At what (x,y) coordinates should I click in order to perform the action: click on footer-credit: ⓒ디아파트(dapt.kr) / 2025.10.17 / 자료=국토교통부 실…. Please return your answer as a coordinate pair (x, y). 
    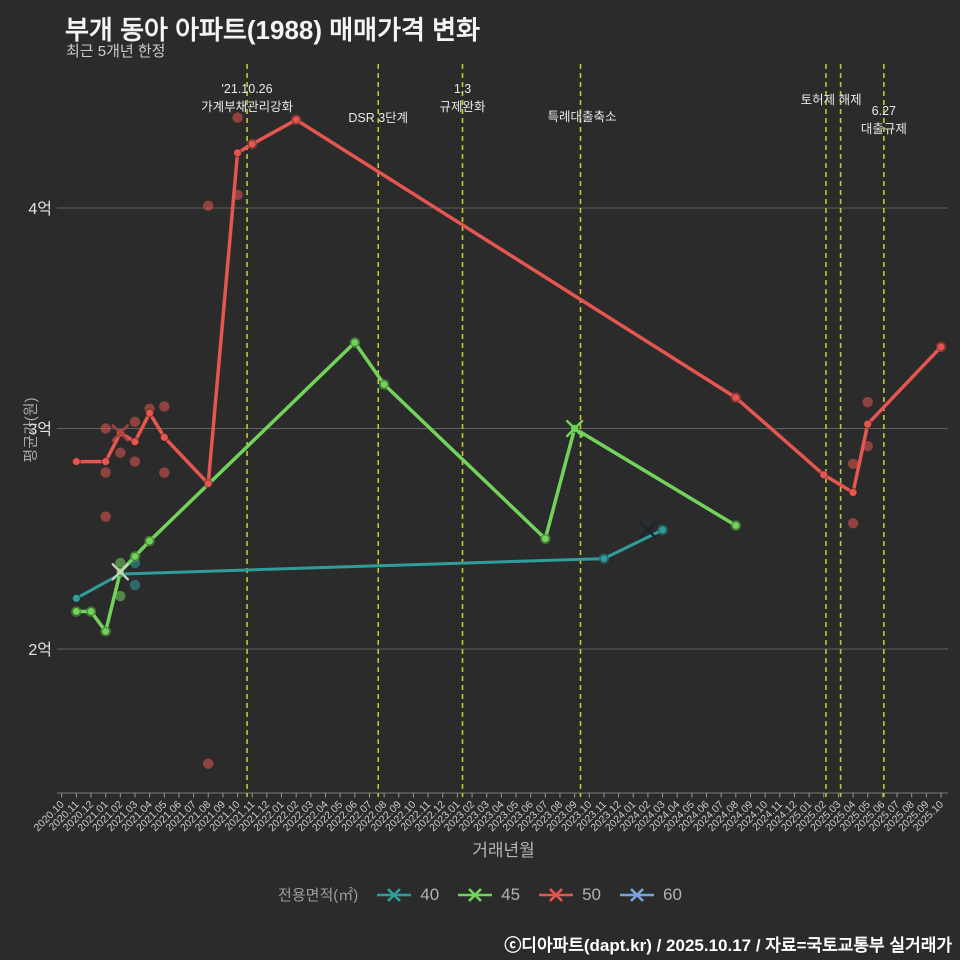
    Looking at the image, I should click on (728, 945).